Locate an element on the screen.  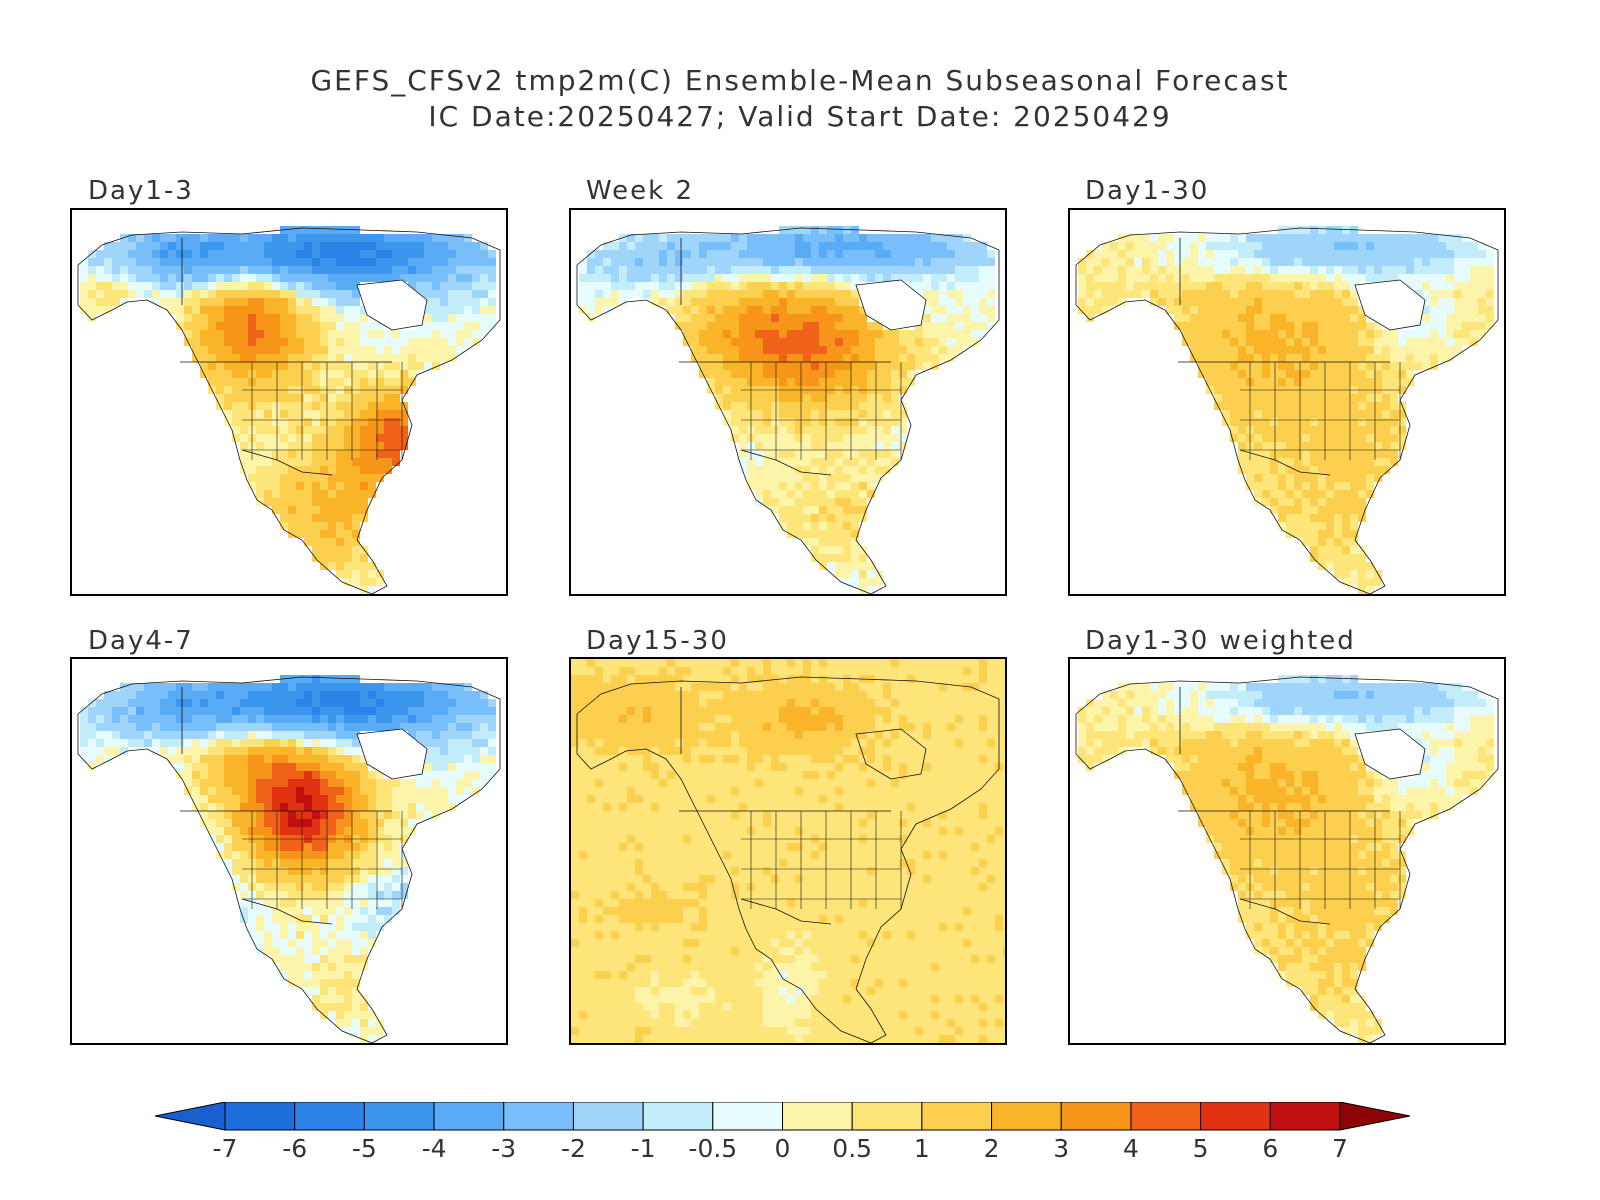
colorbar-tick-label: -6 is located at coordinates (295, 1148).